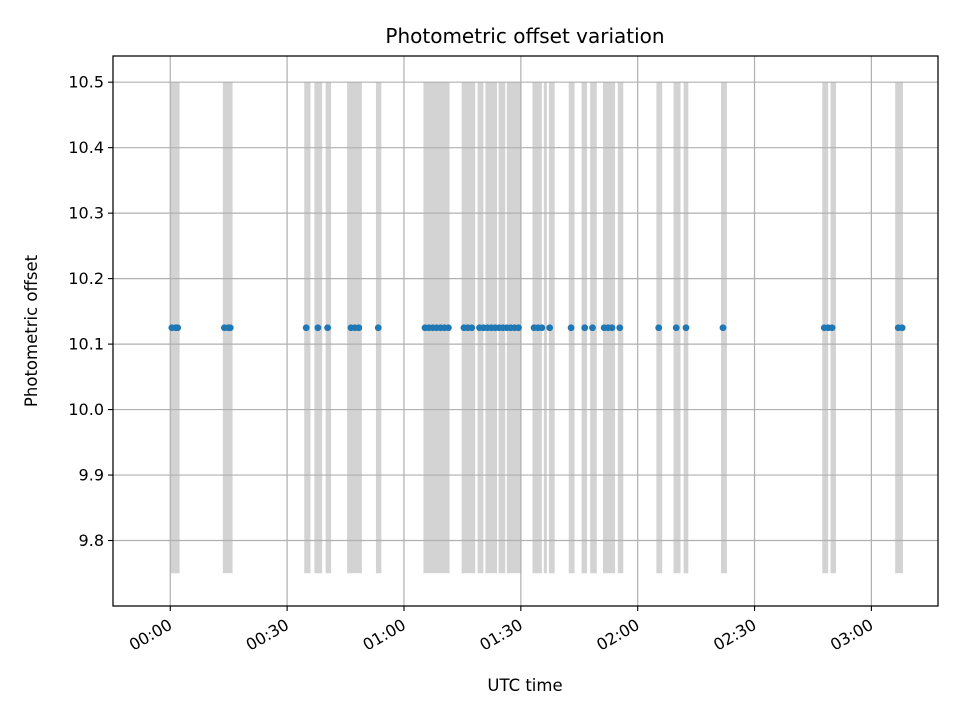 This screenshot has height=720, width=960. What do you see at coordinates (86, 147) in the screenshot?
I see `y-tick-label: 10.4` at bounding box center [86, 147].